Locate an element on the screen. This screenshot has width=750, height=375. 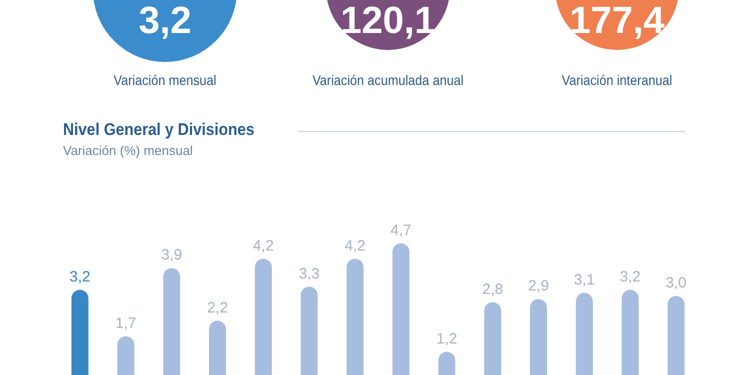
category-label: Variación interanual is located at coordinates (617, 80).